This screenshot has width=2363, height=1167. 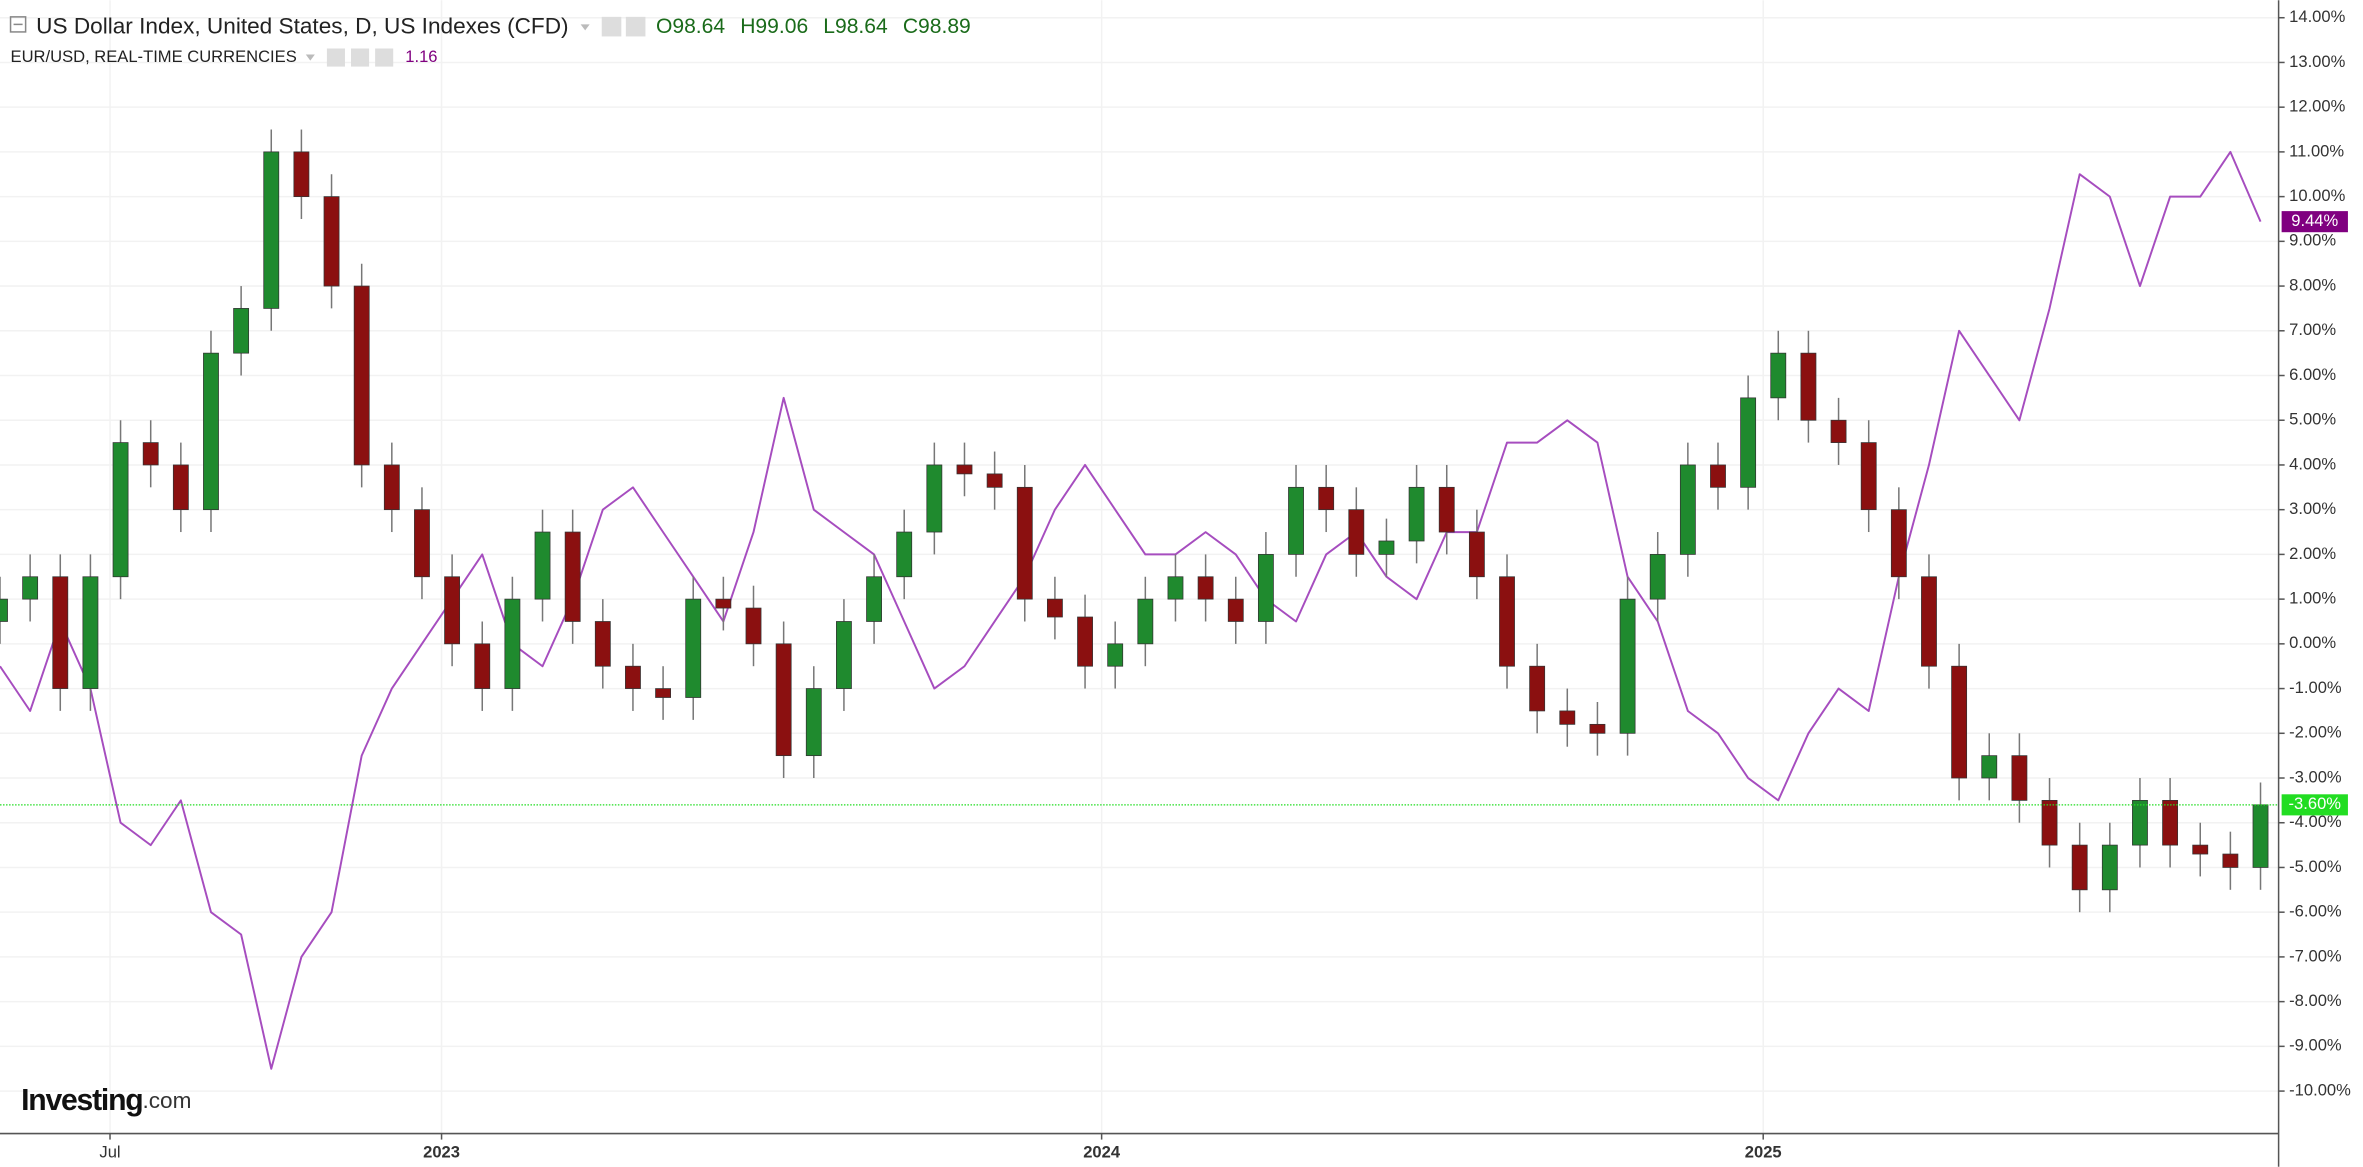 I want to click on x-tick-label: Jul, so click(x=109, y=1152).